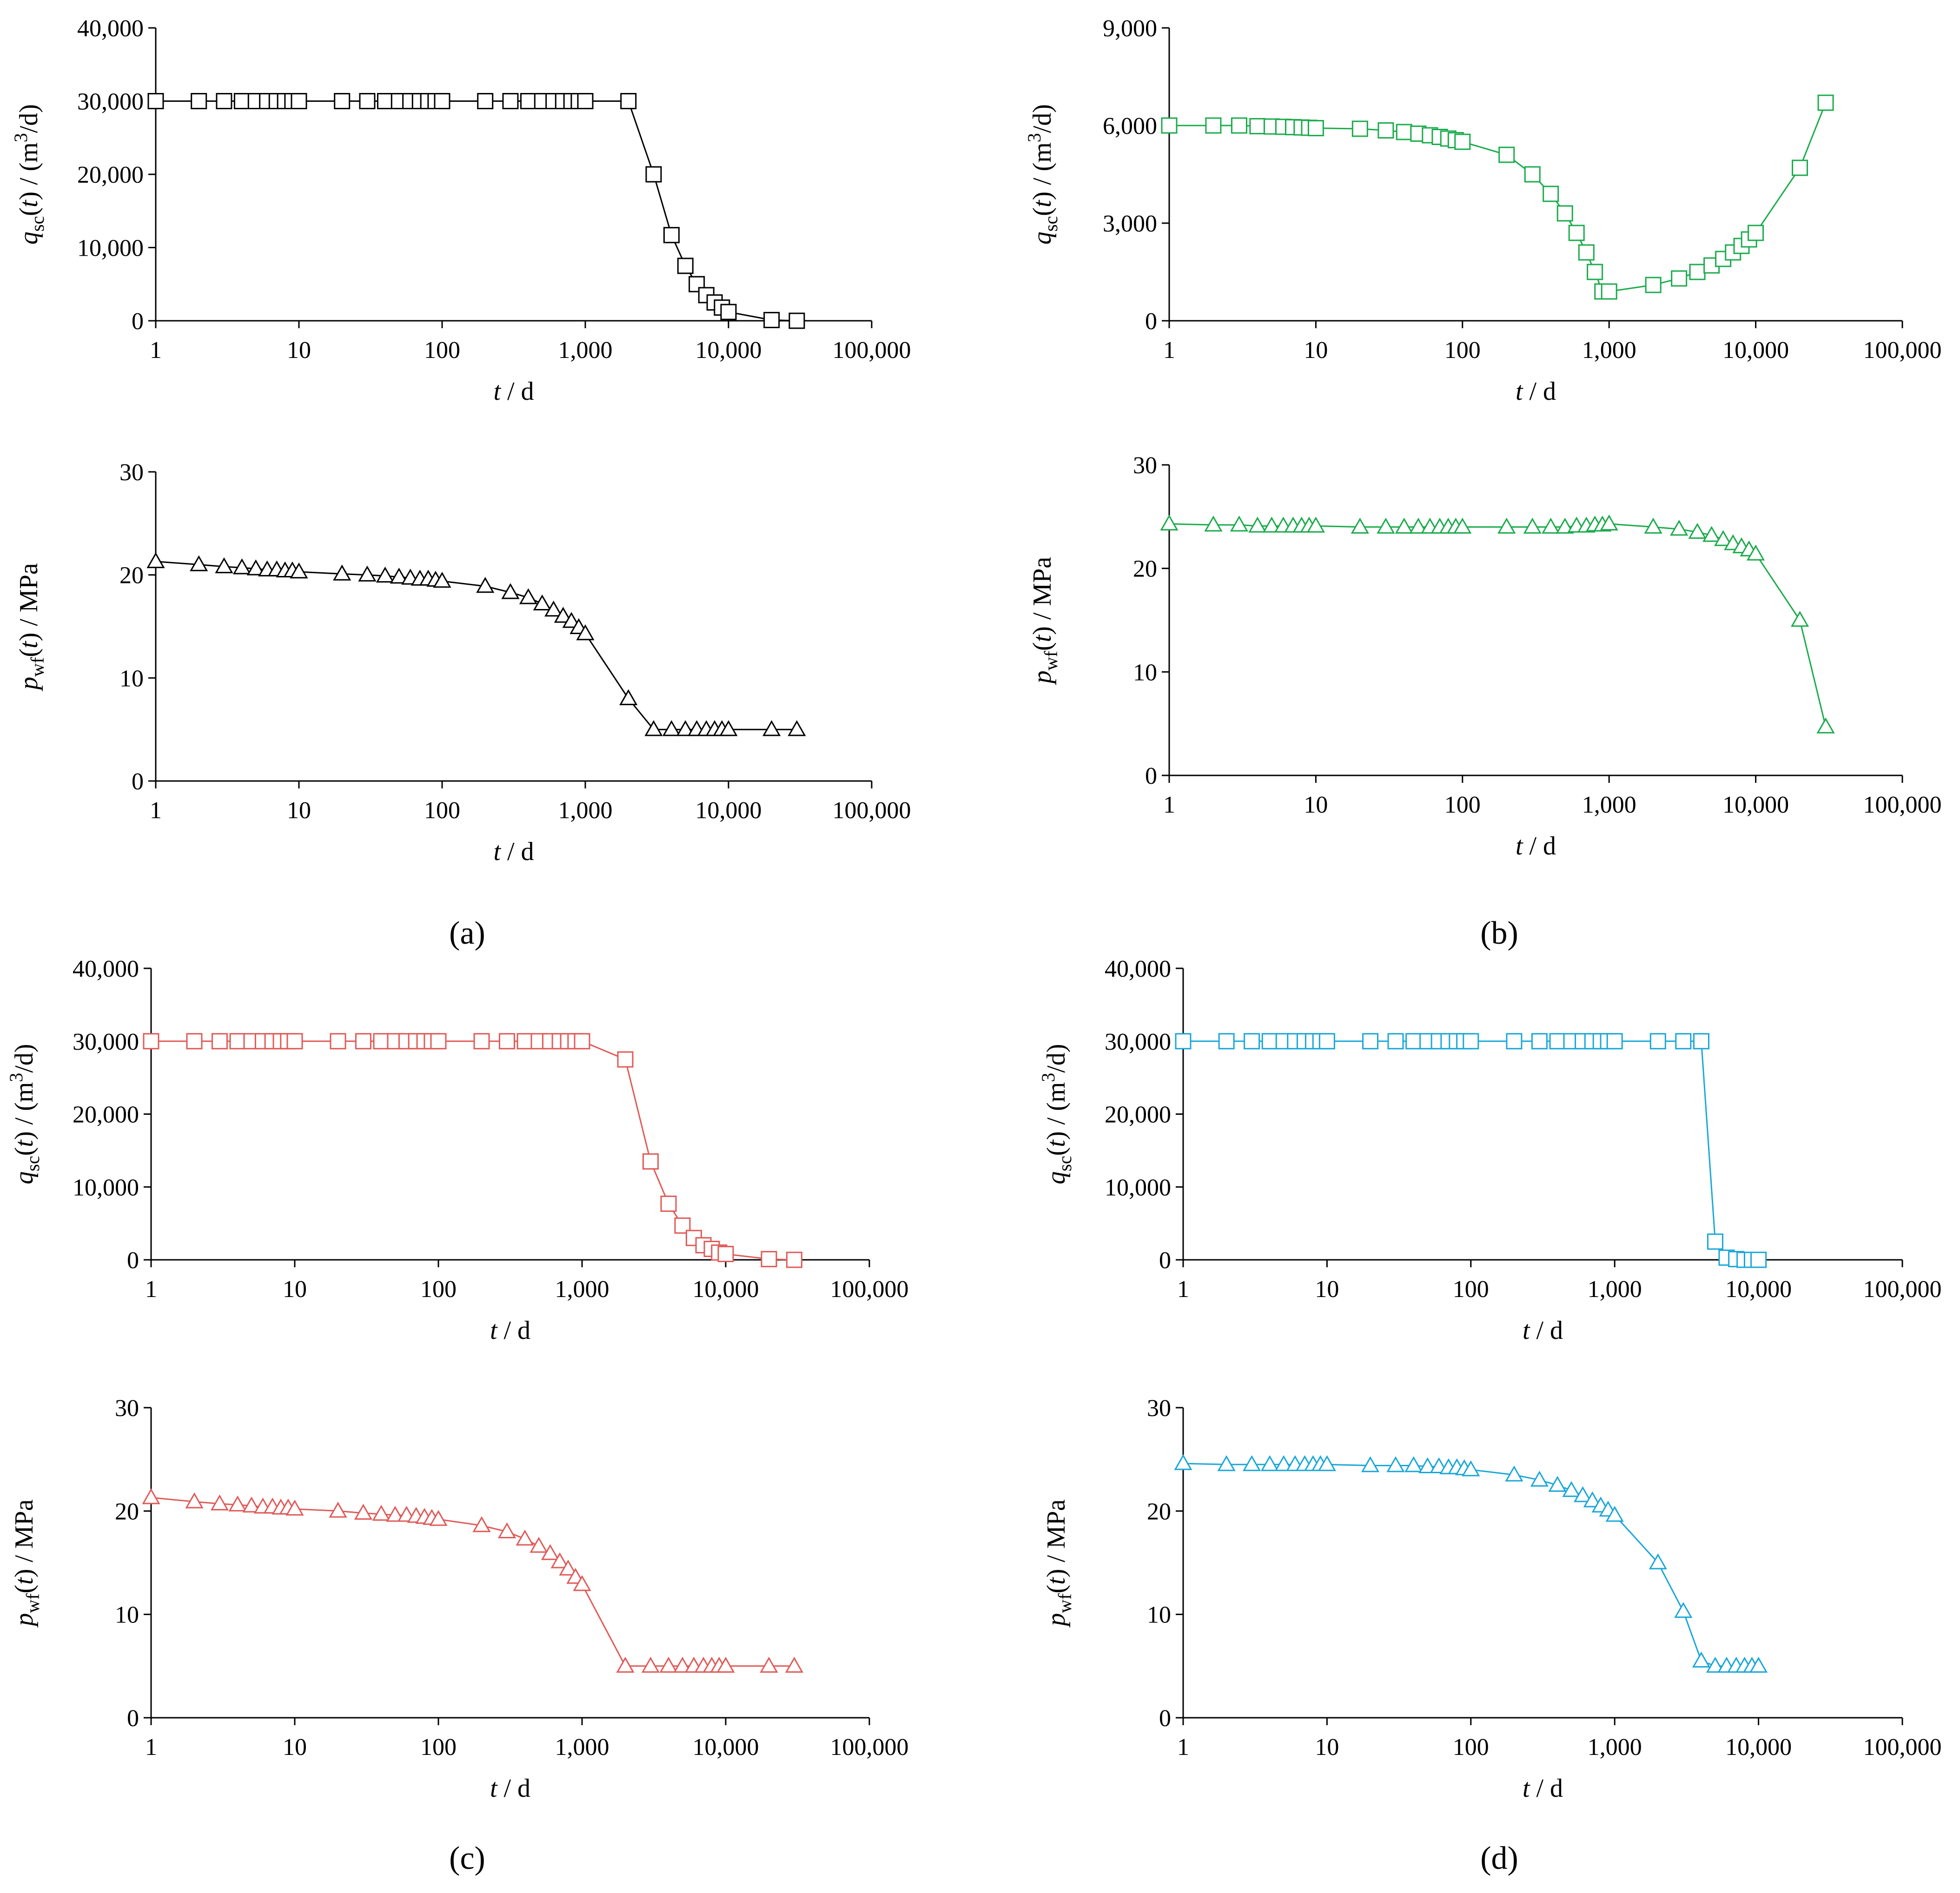  Describe the element at coordinates (1499, 1858) in the screenshot. I see `panel-label-d: (d)` at that location.